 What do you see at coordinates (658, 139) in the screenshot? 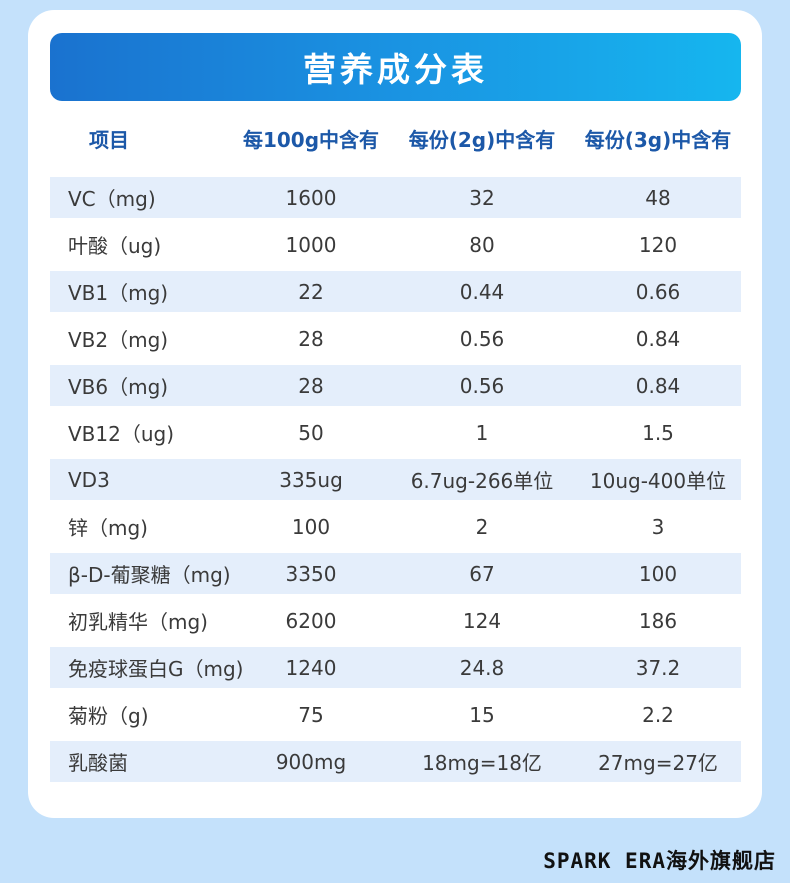
I see `header-per-3g: 每份(3g)中含有` at bounding box center [658, 139].